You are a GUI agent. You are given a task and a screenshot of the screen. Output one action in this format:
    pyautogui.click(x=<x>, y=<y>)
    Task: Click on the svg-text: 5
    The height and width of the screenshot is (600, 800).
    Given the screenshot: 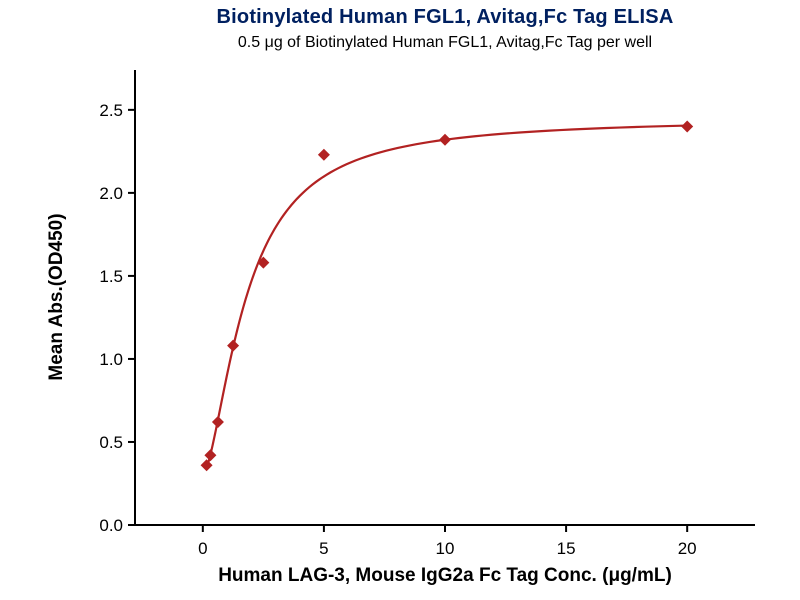 What is the action you would take?
    pyautogui.click(x=323, y=548)
    